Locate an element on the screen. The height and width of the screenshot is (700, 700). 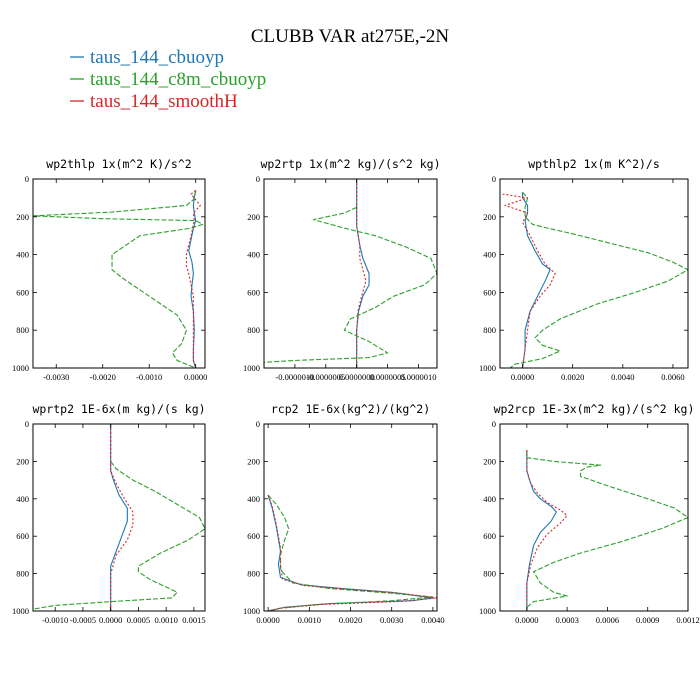
x-tick-label: 0.0012 is located at coordinates (687, 620).